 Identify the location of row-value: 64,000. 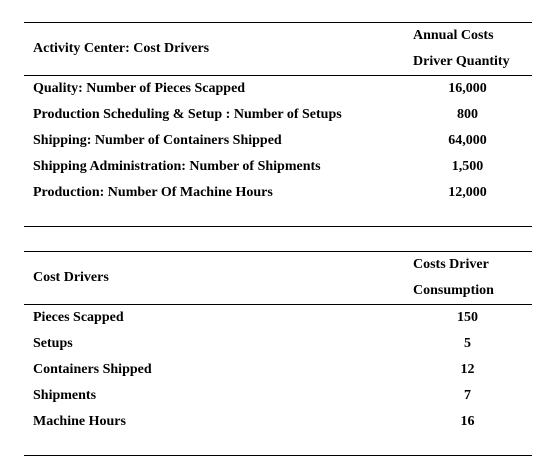
(467, 140).